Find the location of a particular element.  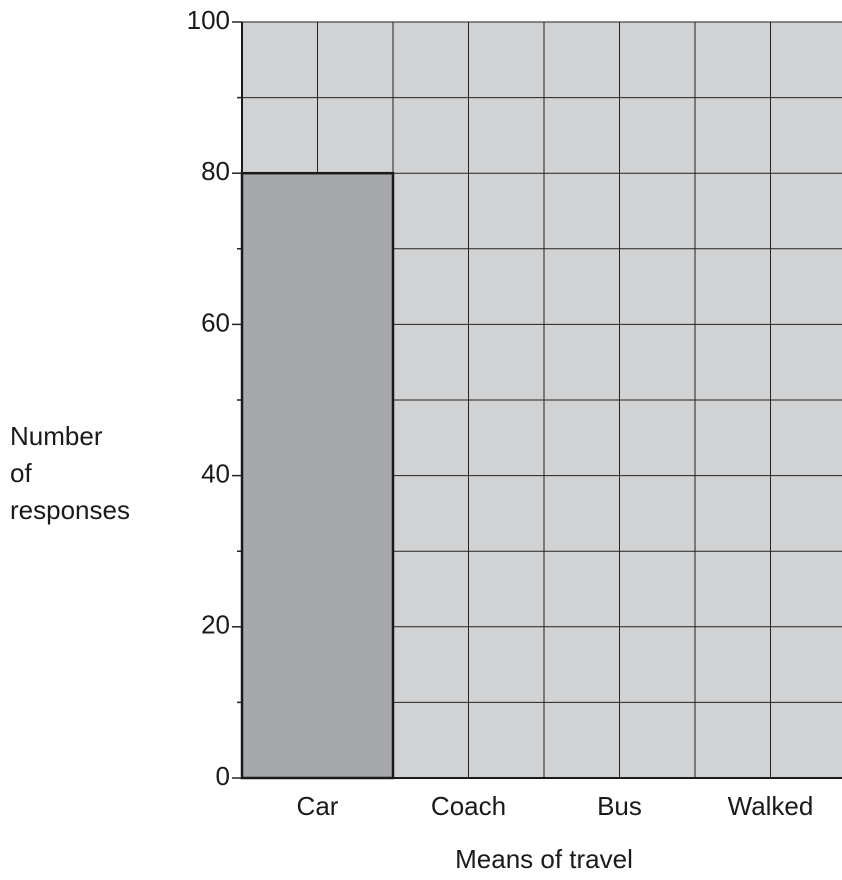

y-tick-label: 20 is located at coordinates (215, 625).